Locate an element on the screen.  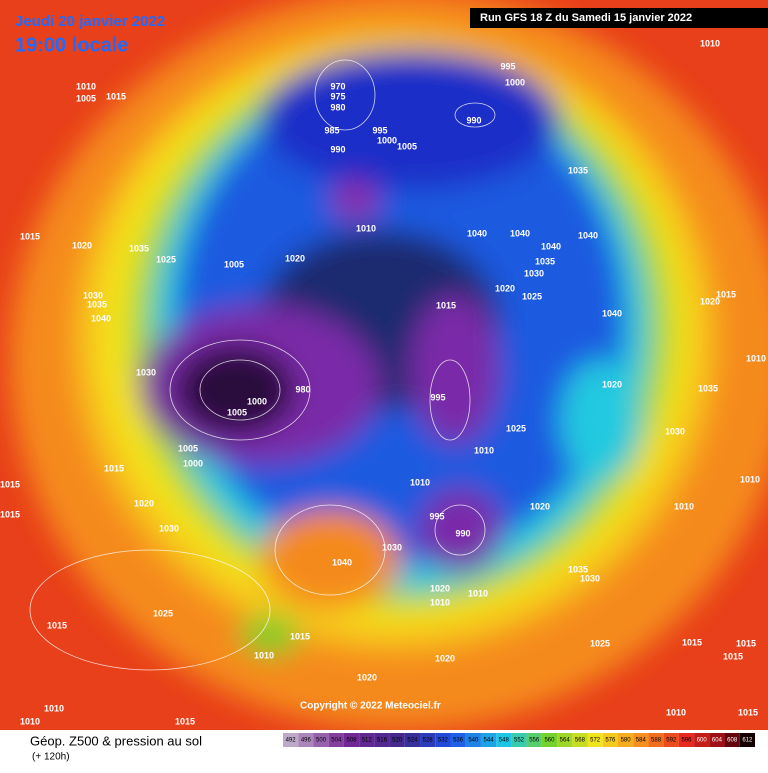
scale-label: 540 is located at coordinates (473, 741).